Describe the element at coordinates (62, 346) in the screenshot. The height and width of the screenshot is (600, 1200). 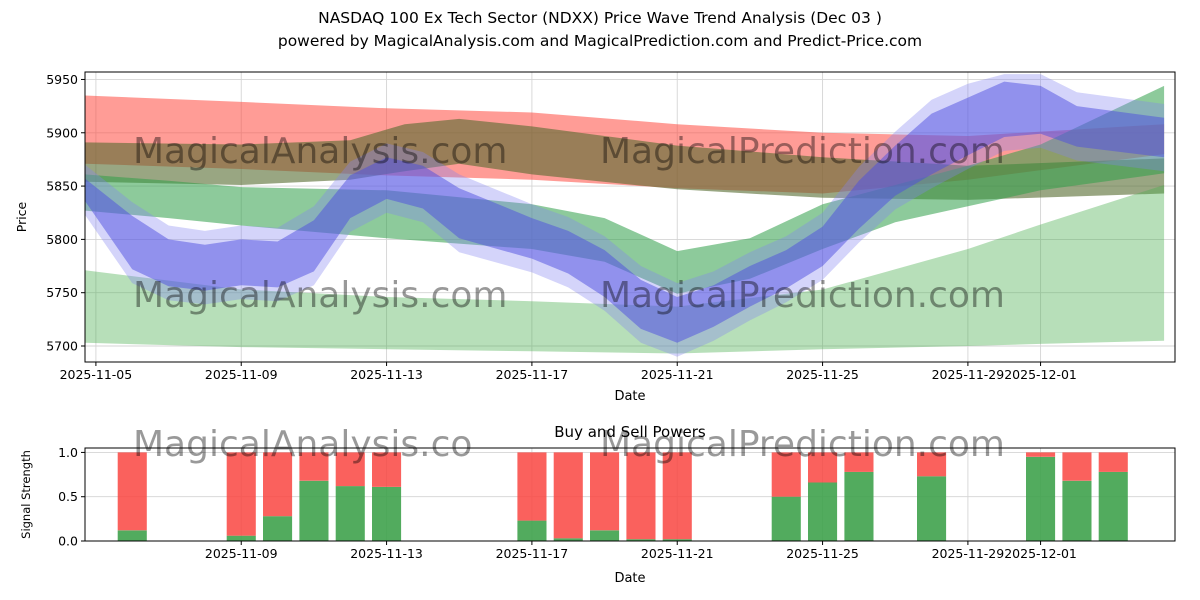
I see `y-tick-label: 5700` at that location.